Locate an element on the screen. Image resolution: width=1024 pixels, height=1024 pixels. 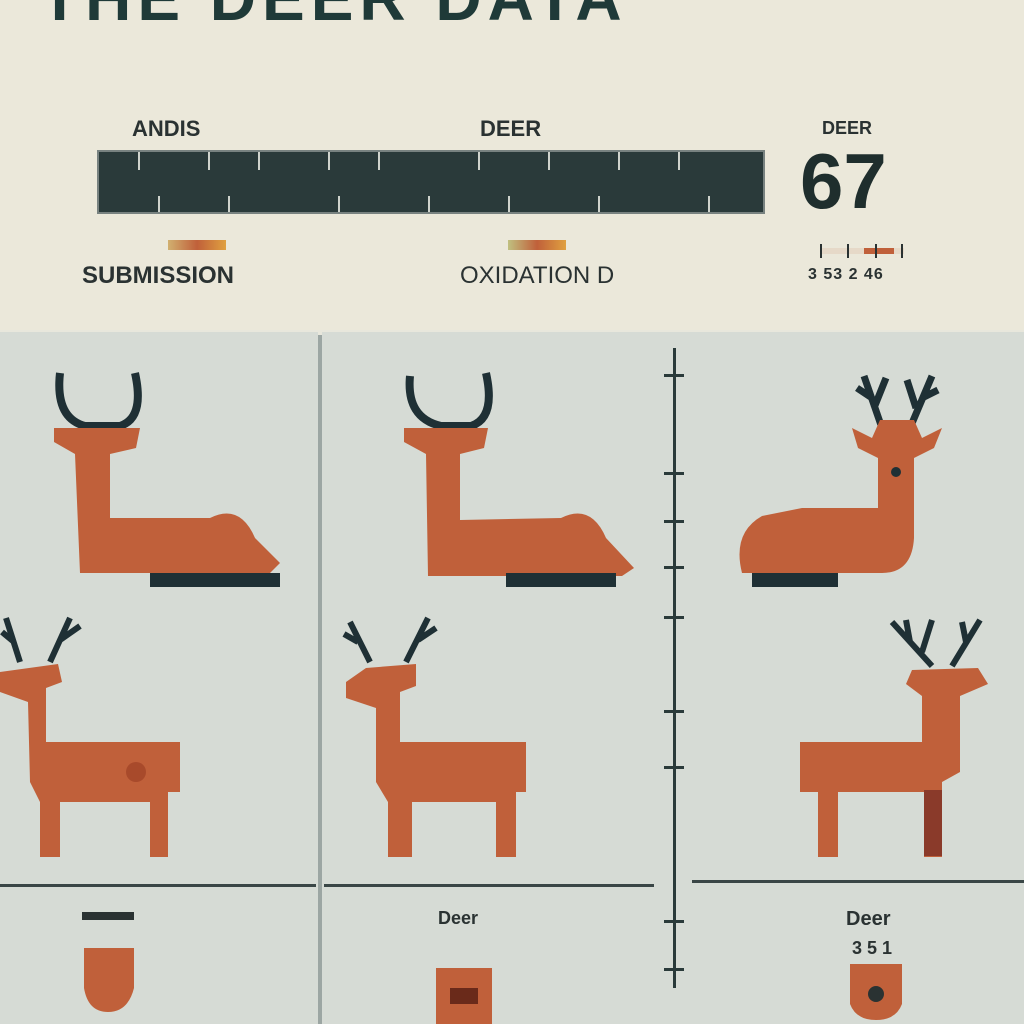
bottom-center-label: Deer is located at coordinates (458, 918).